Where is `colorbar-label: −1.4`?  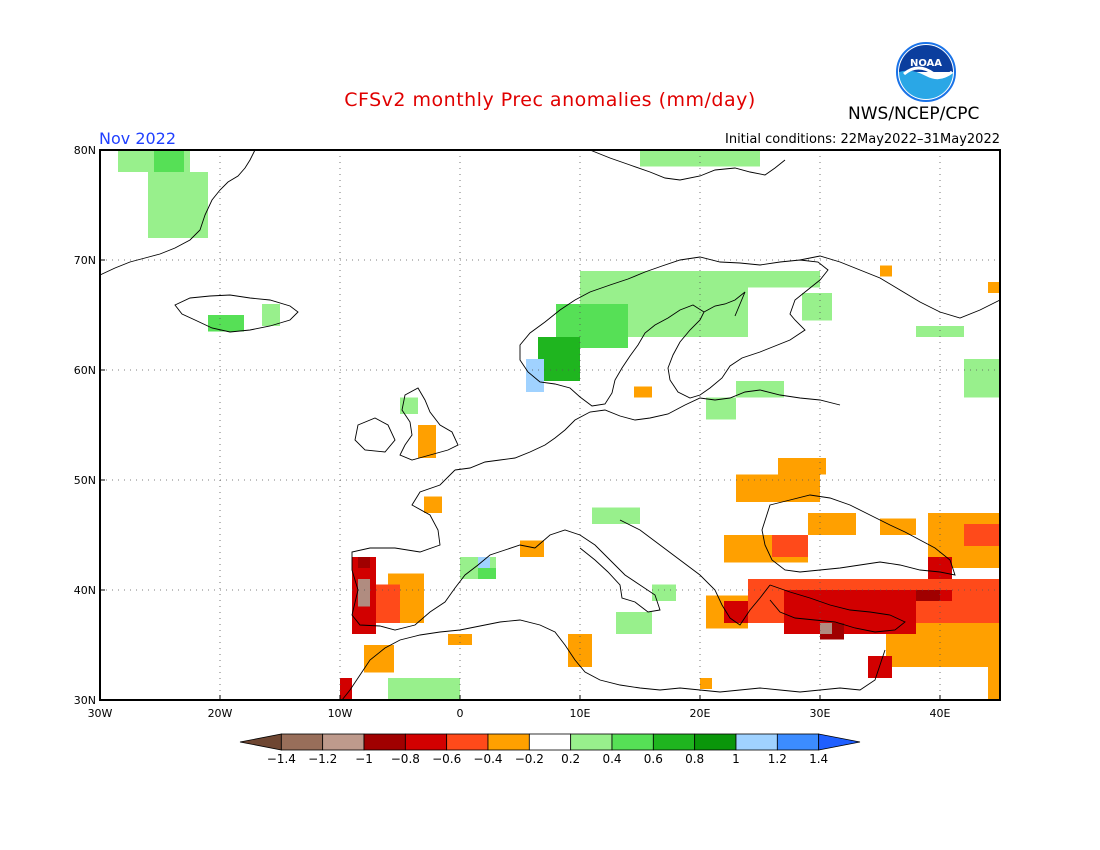 colorbar-label: −1.4 is located at coordinates (281, 759).